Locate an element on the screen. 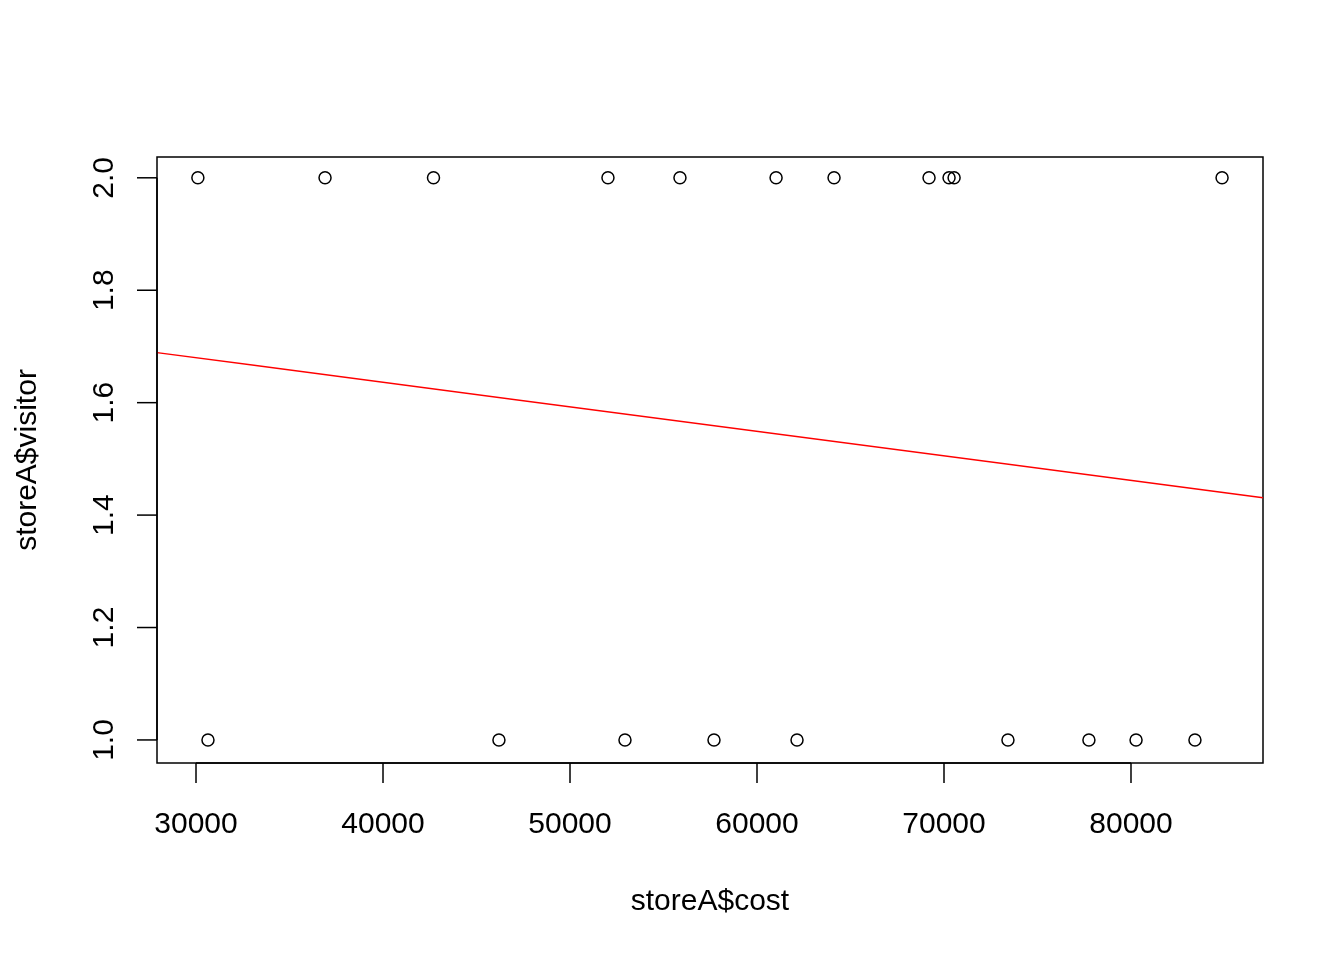  x-tick-label: 50000 is located at coordinates (570, 822).